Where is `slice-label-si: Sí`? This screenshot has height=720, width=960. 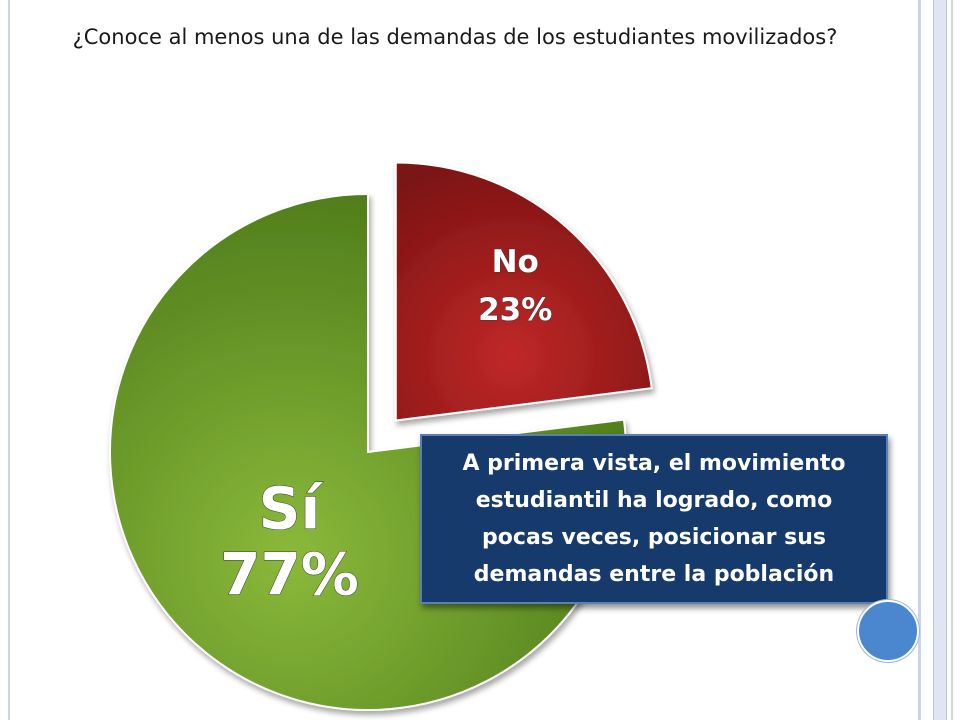
slice-label-si: Sí is located at coordinates (291, 508).